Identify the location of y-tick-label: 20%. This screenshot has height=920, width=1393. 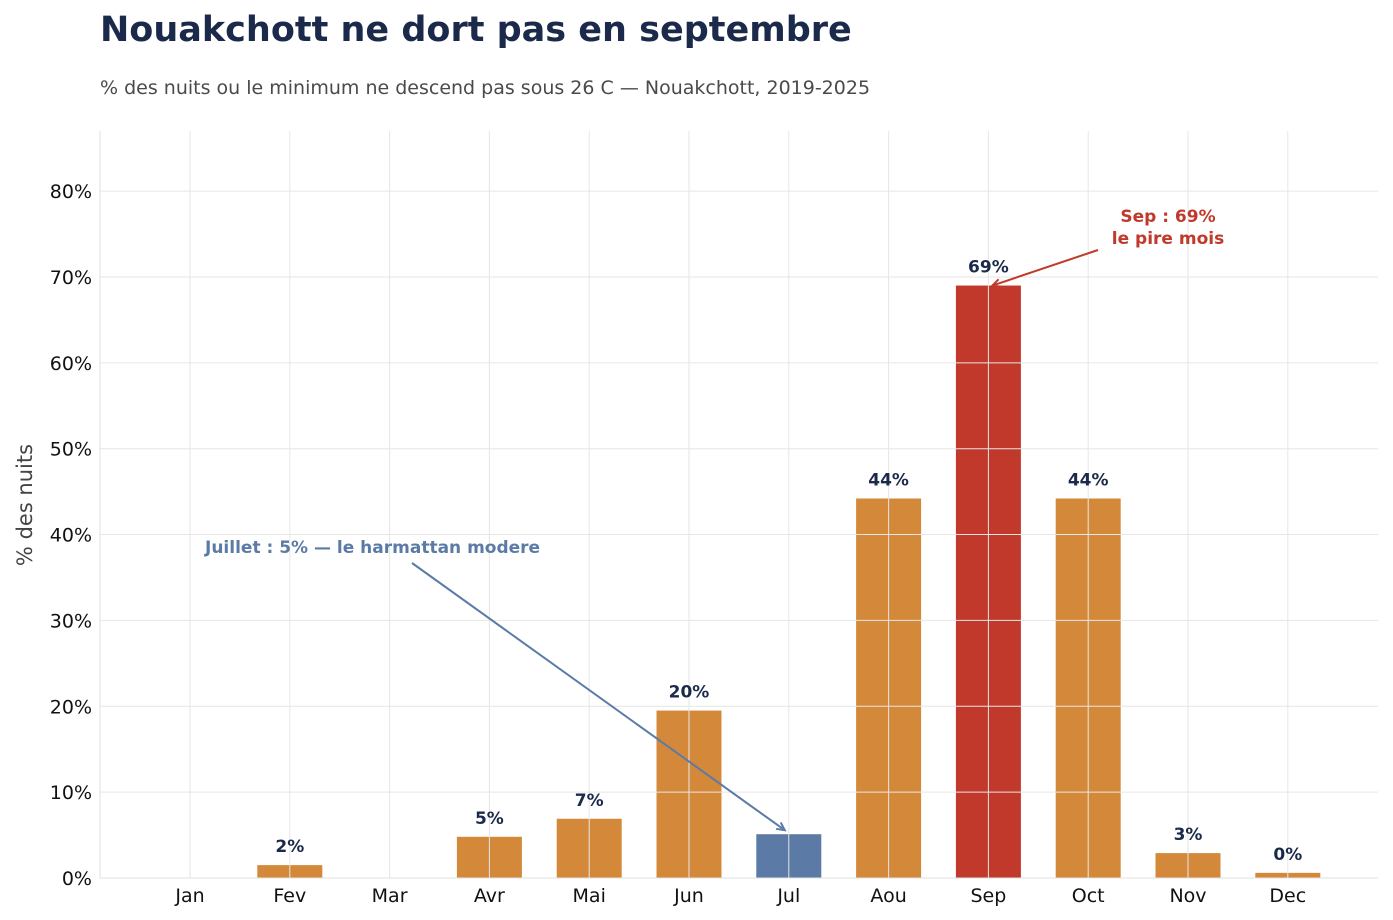
(71, 707).